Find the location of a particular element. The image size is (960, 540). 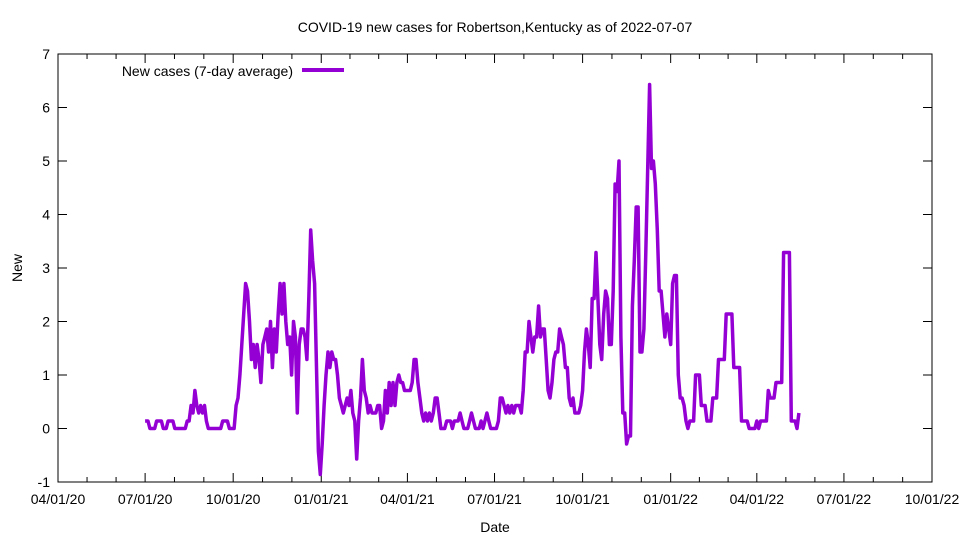

y-tick-label: 2 is located at coordinates (46, 322).